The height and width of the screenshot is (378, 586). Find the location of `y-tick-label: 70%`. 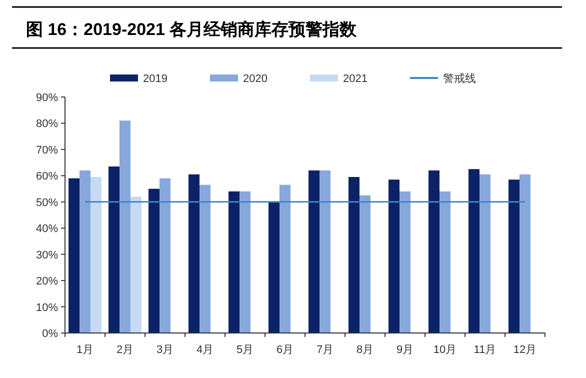

y-tick-label: 70% is located at coordinates (47, 150).